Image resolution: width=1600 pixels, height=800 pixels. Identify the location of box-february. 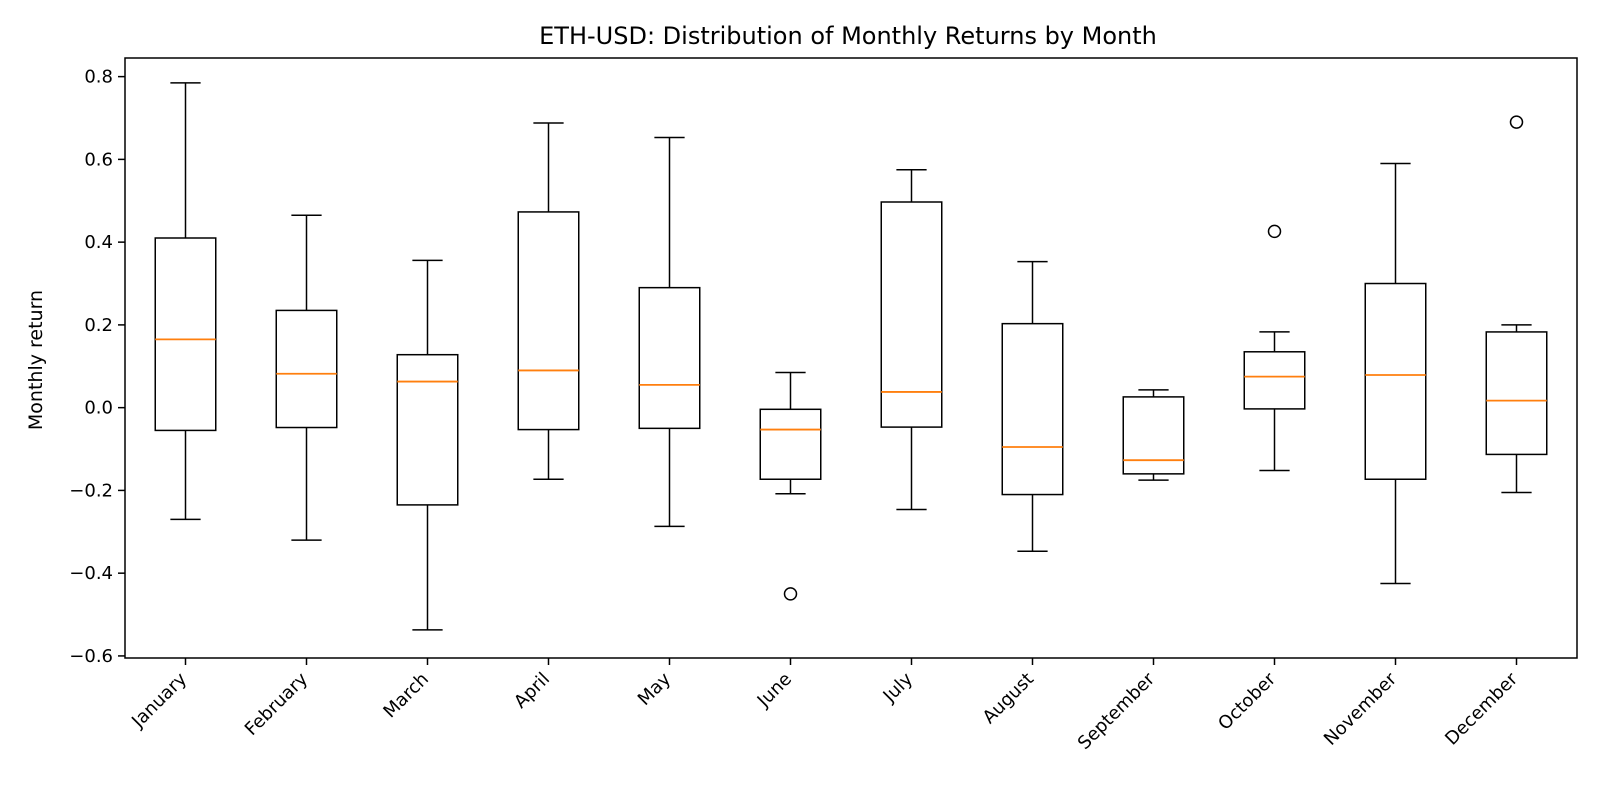
(306, 377).